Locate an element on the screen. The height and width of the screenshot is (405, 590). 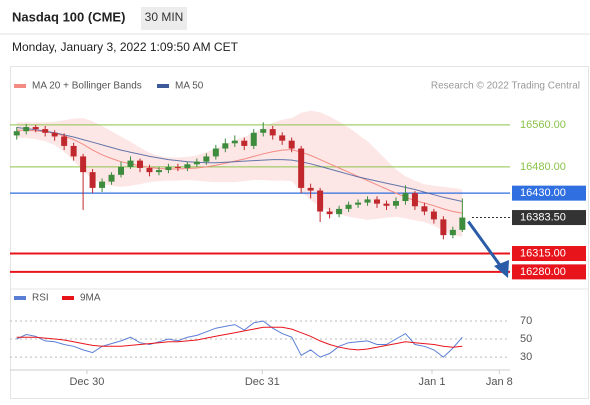
legend-label: 9MA is located at coordinates (90, 298).